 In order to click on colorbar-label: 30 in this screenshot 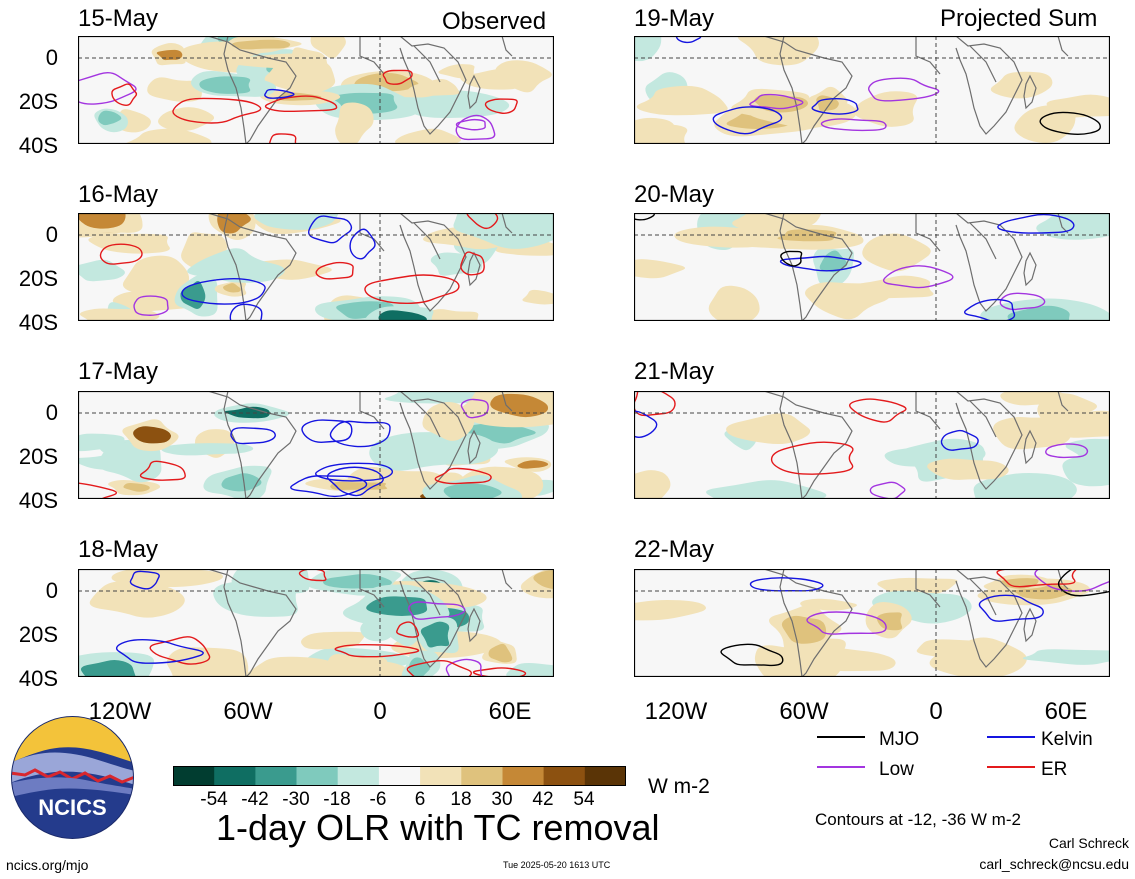, I will do `click(502, 799)`.